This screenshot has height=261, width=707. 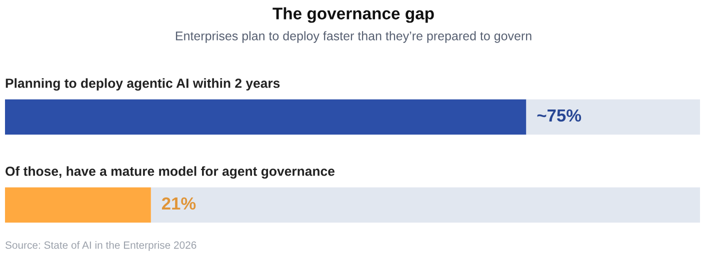 I want to click on y-tick-label: Planning to deploy agentic AI within 2 years, so click(x=143, y=84).